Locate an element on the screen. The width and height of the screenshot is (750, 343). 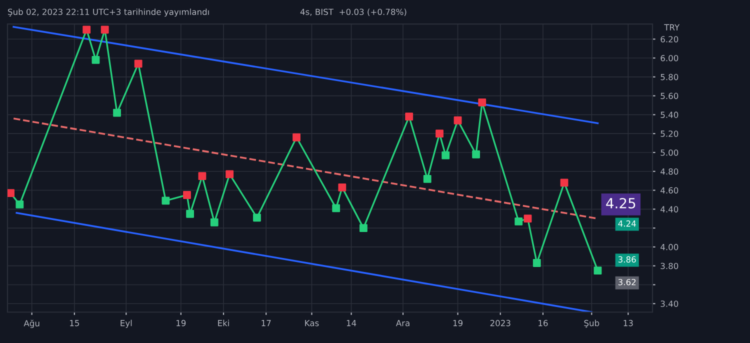
x-tick-label: Eki is located at coordinates (223, 323).